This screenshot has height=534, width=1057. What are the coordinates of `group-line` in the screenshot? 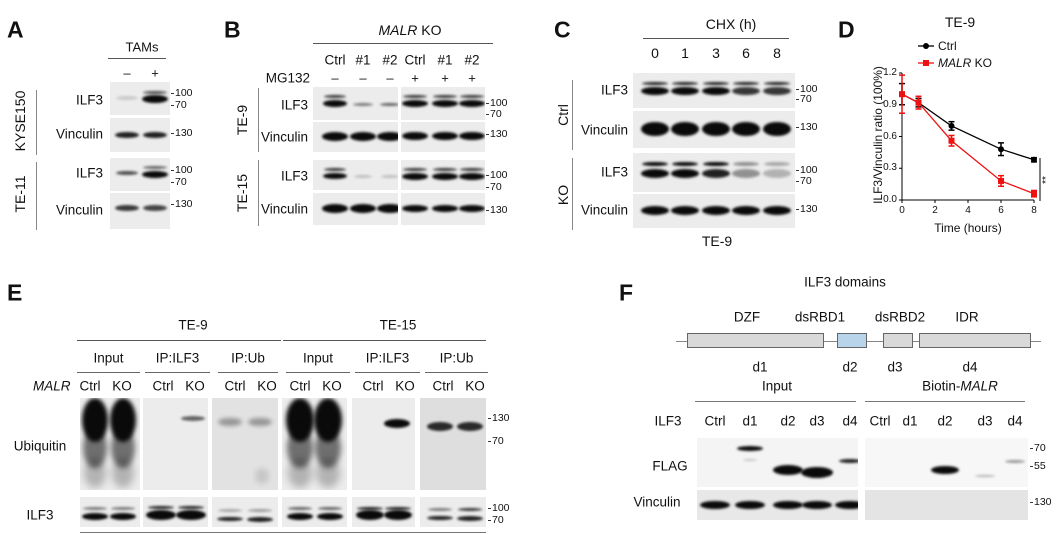 It's located at (258, 120).